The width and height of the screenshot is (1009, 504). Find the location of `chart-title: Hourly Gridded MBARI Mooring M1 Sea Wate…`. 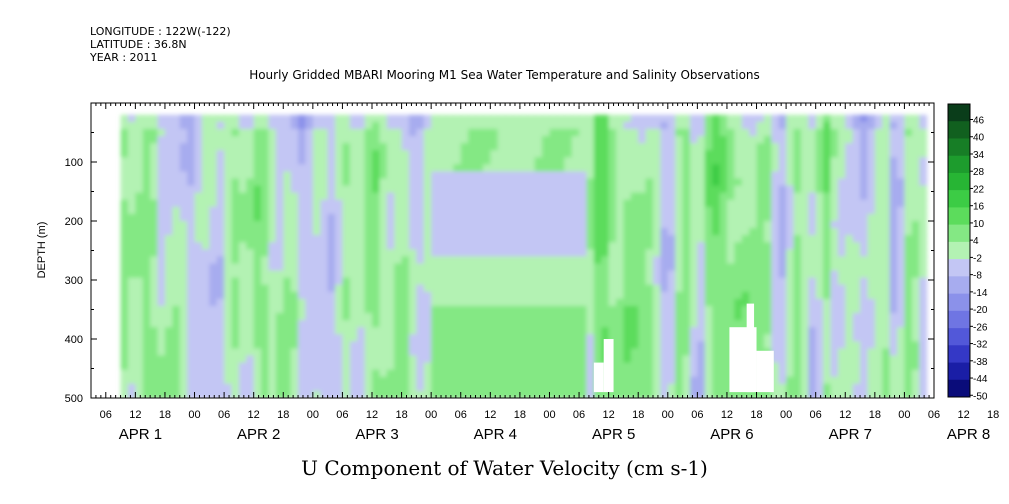

chart-title: Hourly Gridded MBARI Mooring M1 Sea Wate… is located at coordinates (504, 75).